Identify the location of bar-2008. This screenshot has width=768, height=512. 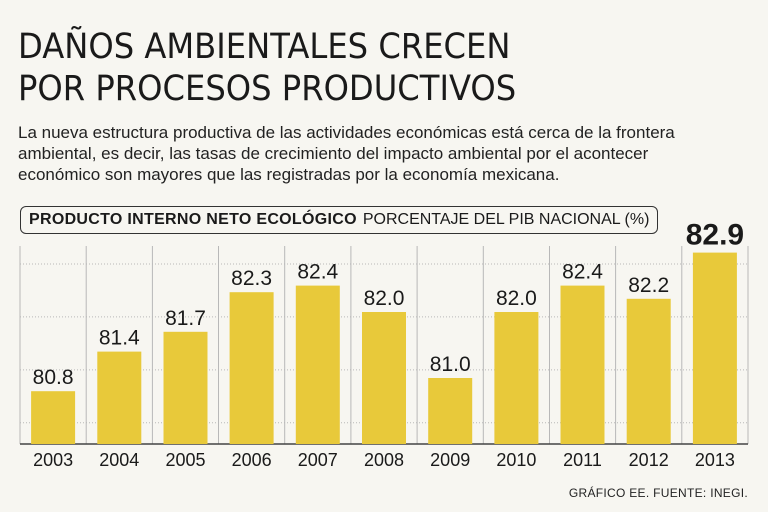
(384, 378).